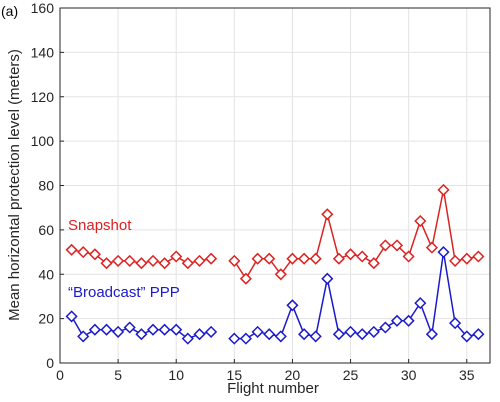 This screenshot has width=500, height=402. I want to click on y-tick-label: 120, so click(43, 97).